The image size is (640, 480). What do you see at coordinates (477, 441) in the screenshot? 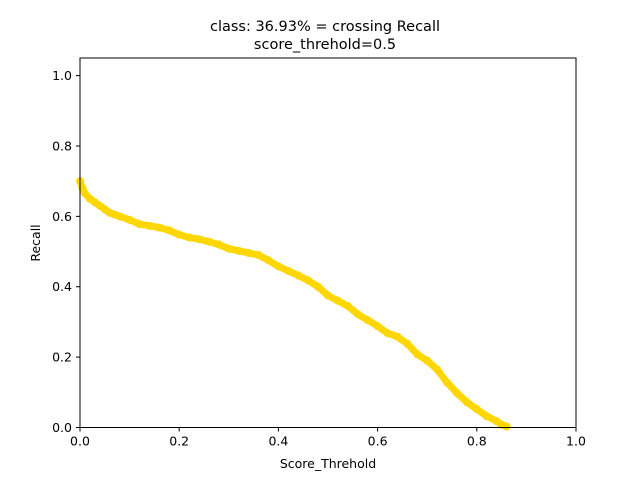
I see `x-tick-label: 0.8` at bounding box center [477, 441].